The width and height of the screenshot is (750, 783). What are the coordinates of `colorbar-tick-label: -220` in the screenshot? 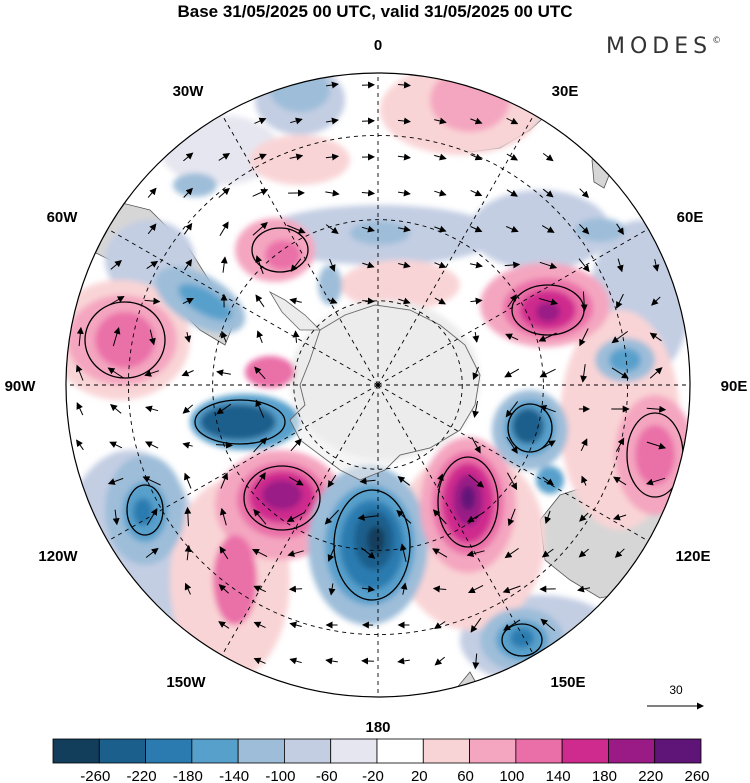 It's located at (142, 775).